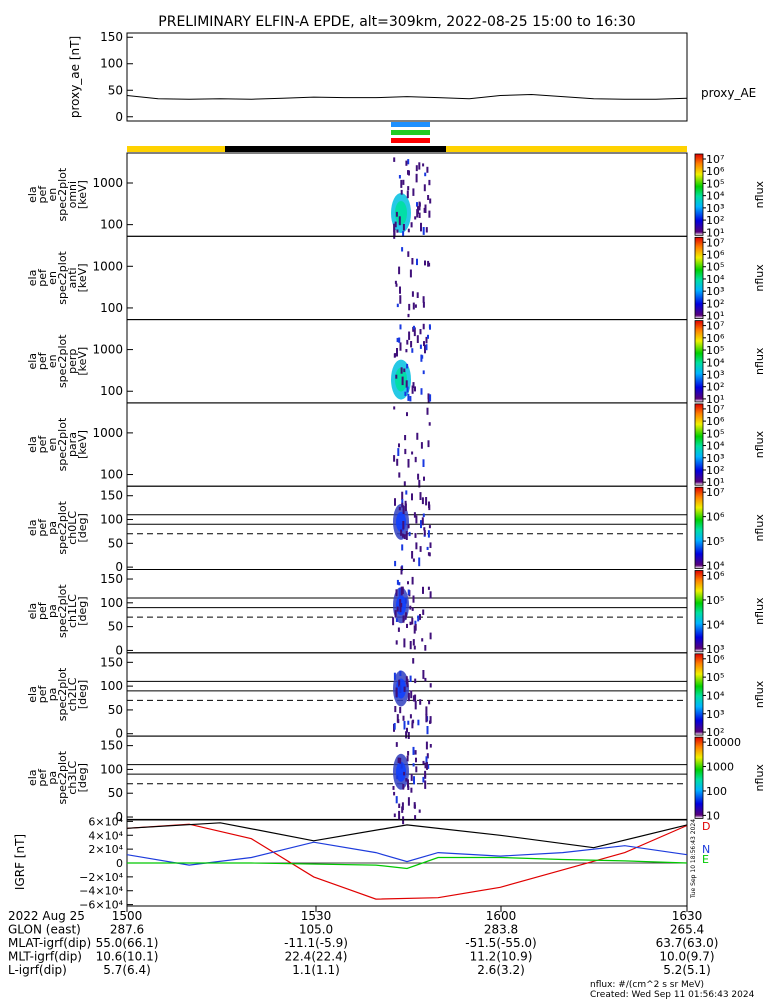  I want to click on footer-cell: 1600, so click(501, 916).